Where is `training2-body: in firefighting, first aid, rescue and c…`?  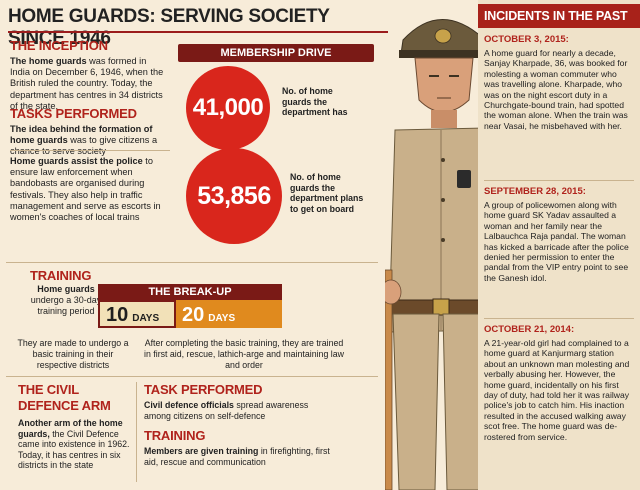
training2-body: in firefighting, first aid, rescue and c… is located at coordinates (237, 456).